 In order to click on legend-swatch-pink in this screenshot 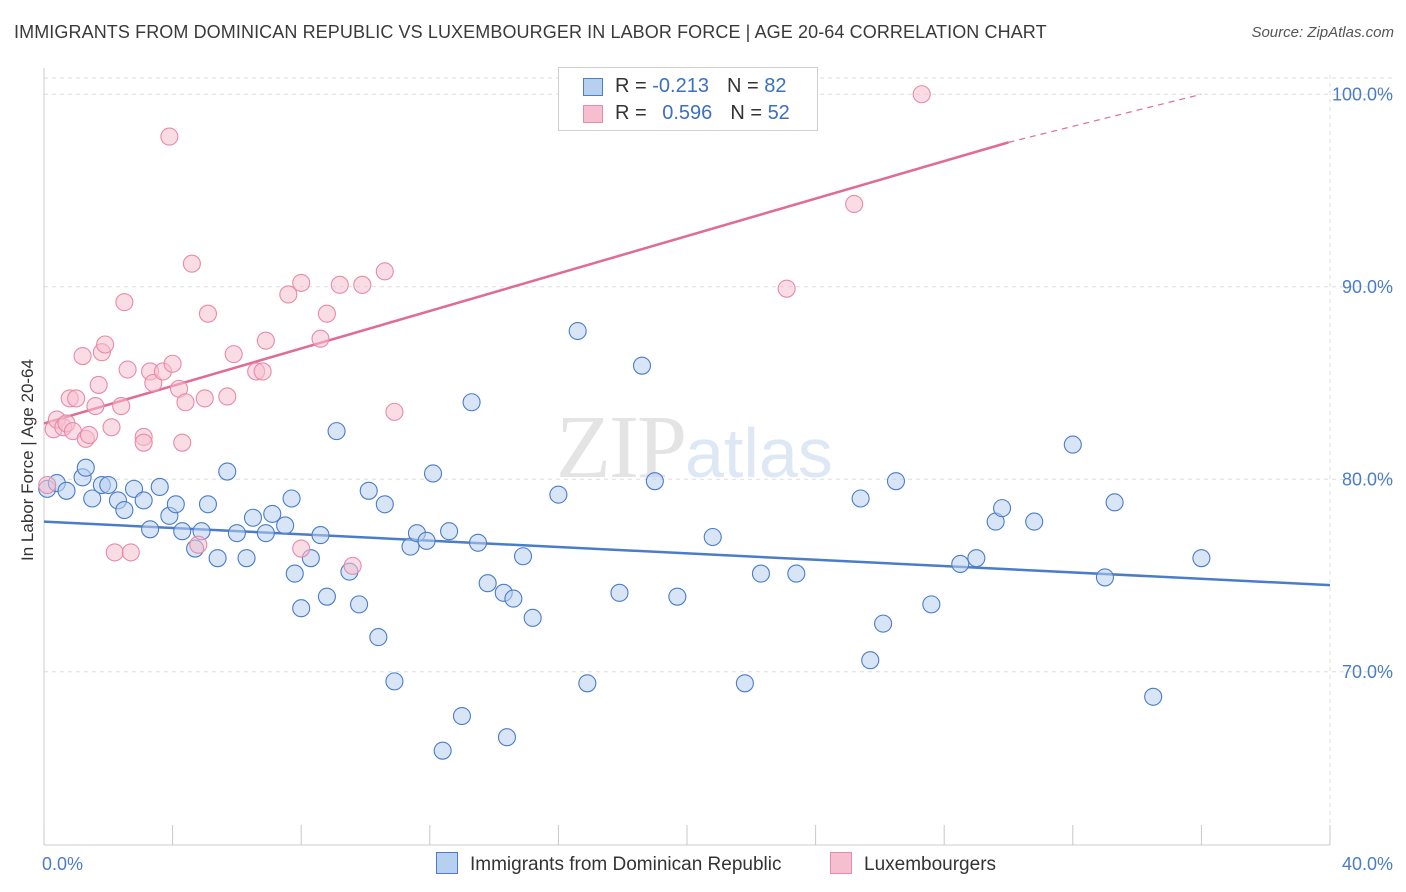, I will do `click(593, 114)`.